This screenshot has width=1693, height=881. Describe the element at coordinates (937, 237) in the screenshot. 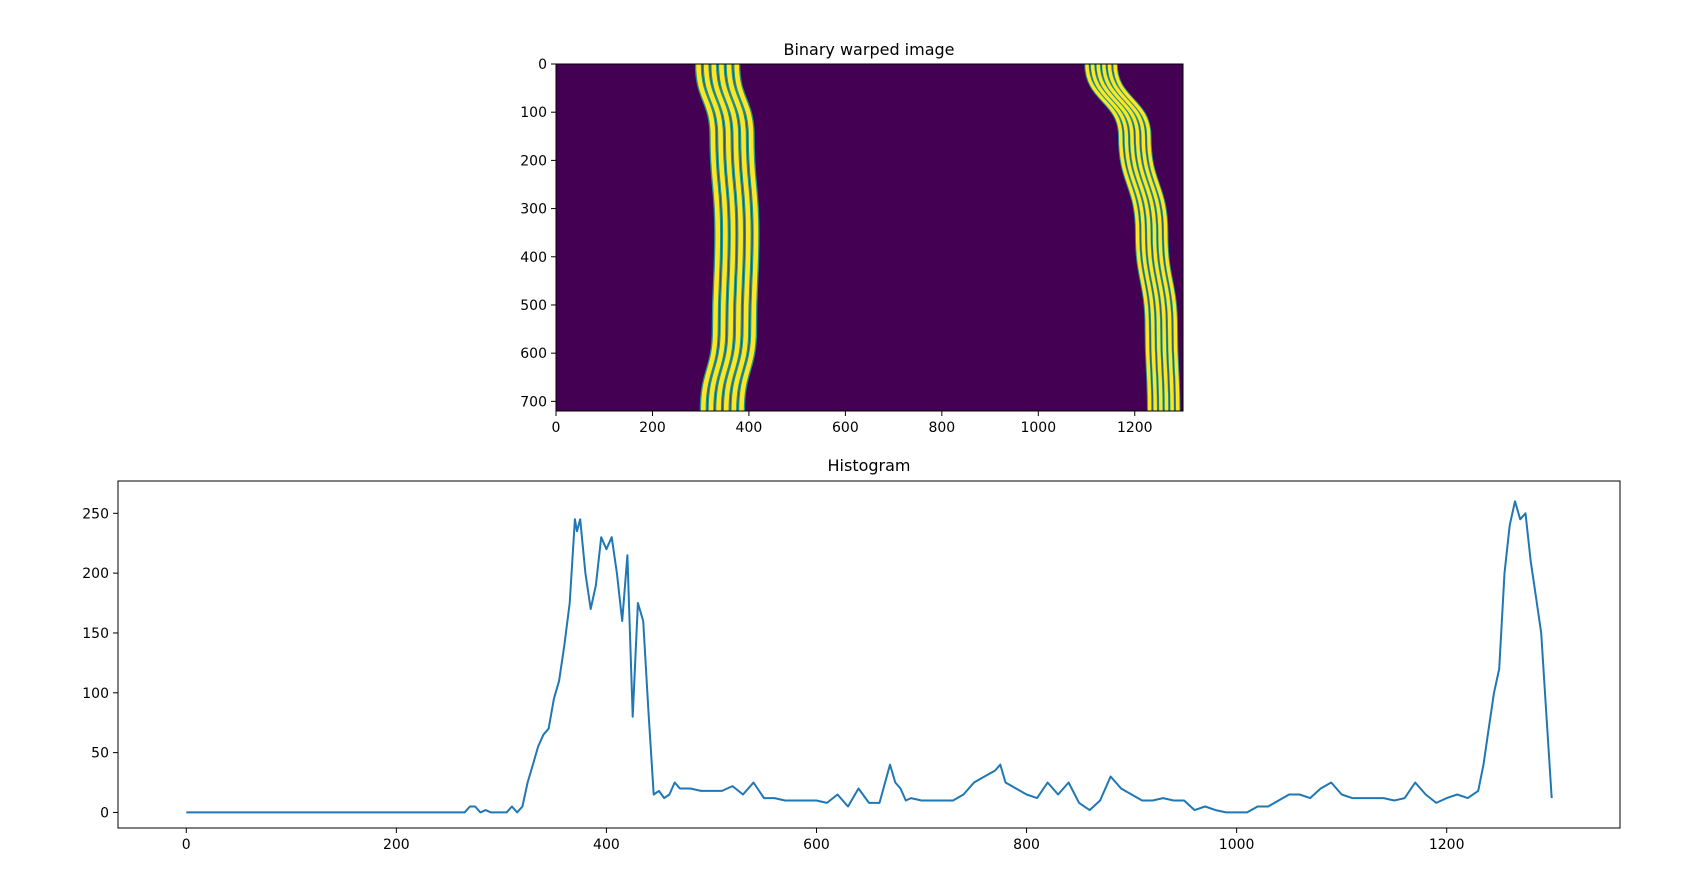

I see `lane-layer` at that location.